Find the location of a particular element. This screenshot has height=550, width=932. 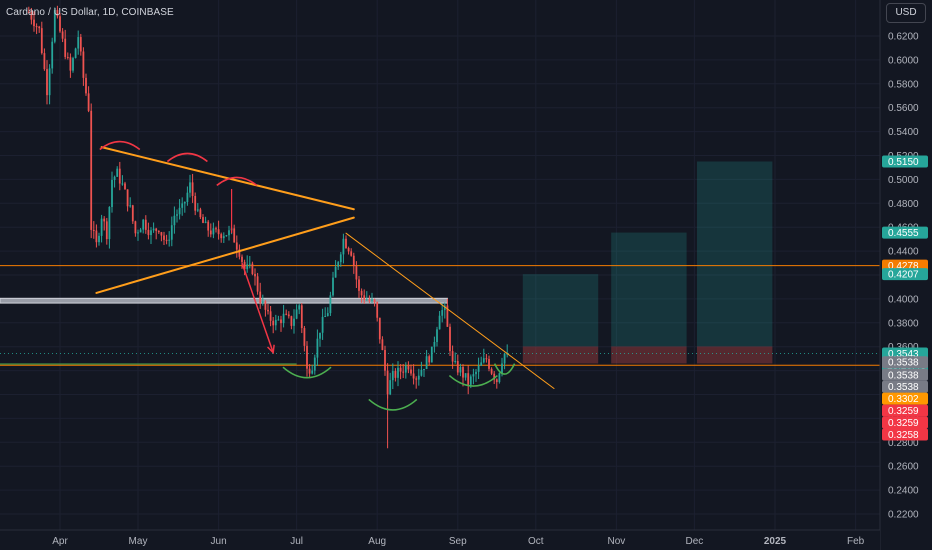

price-tick-label: 0.2200 is located at coordinates (903, 515).